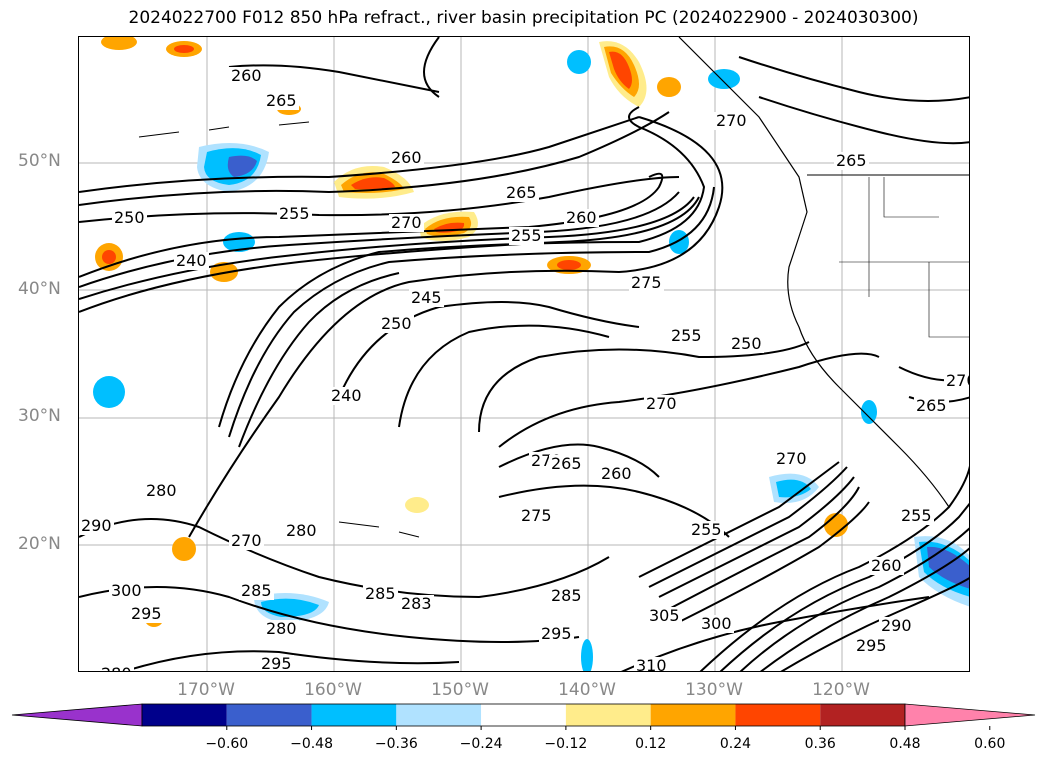 The image size is (1047, 765). What do you see at coordinates (970, 715) in the screenshot?
I see `colorbar-extend-high` at bounding box center [970, 715].